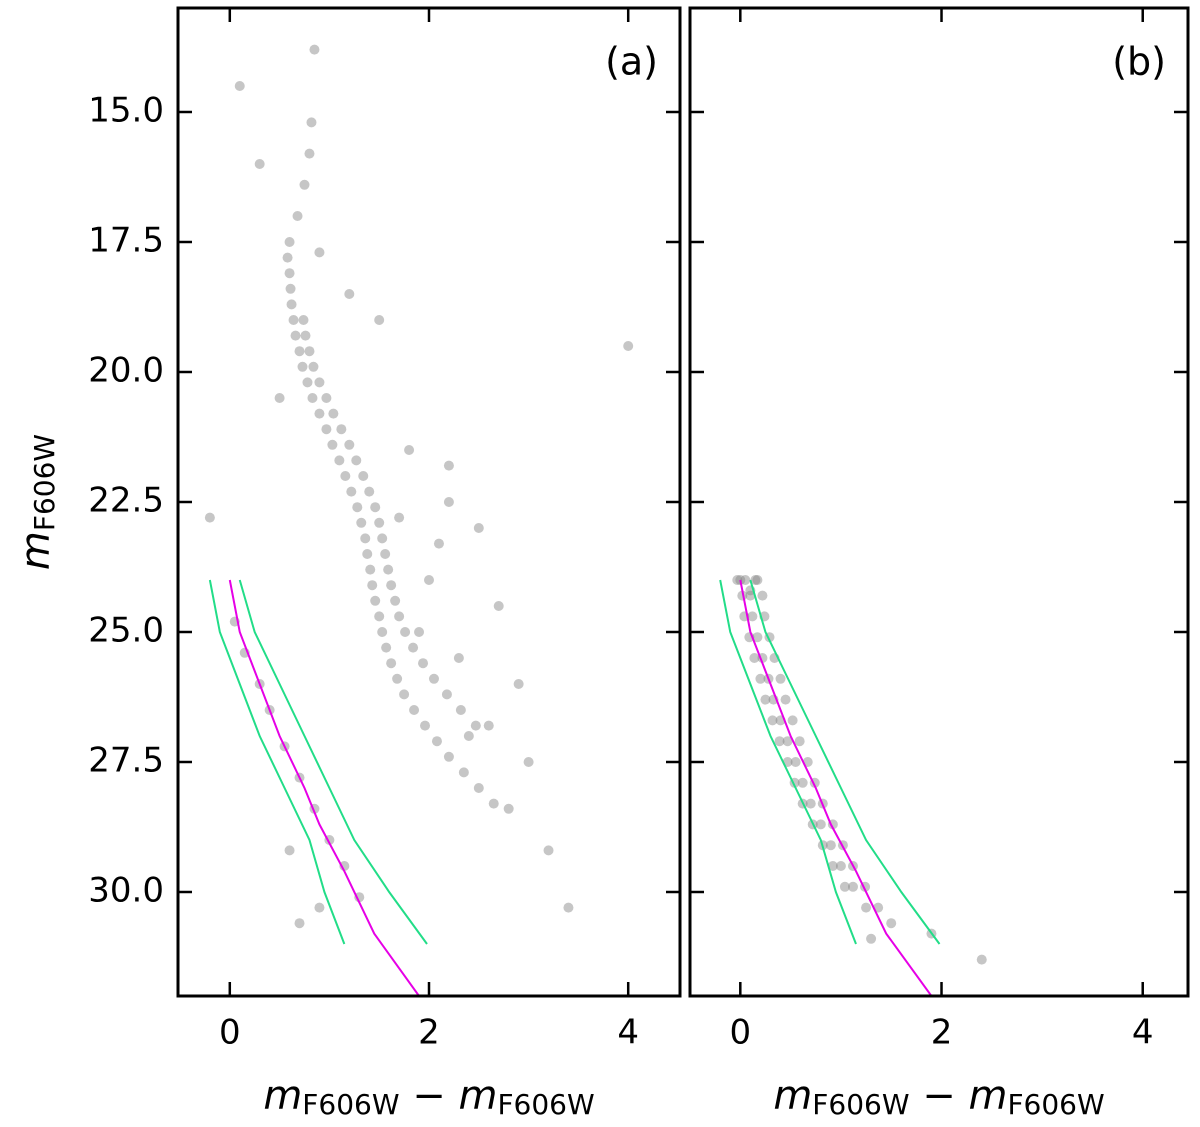 This screenshot has width=1200, height=1127. Describe the element at coordinates (429, 1096) in the screenshot. I see `axis-label-part: −` at that location.